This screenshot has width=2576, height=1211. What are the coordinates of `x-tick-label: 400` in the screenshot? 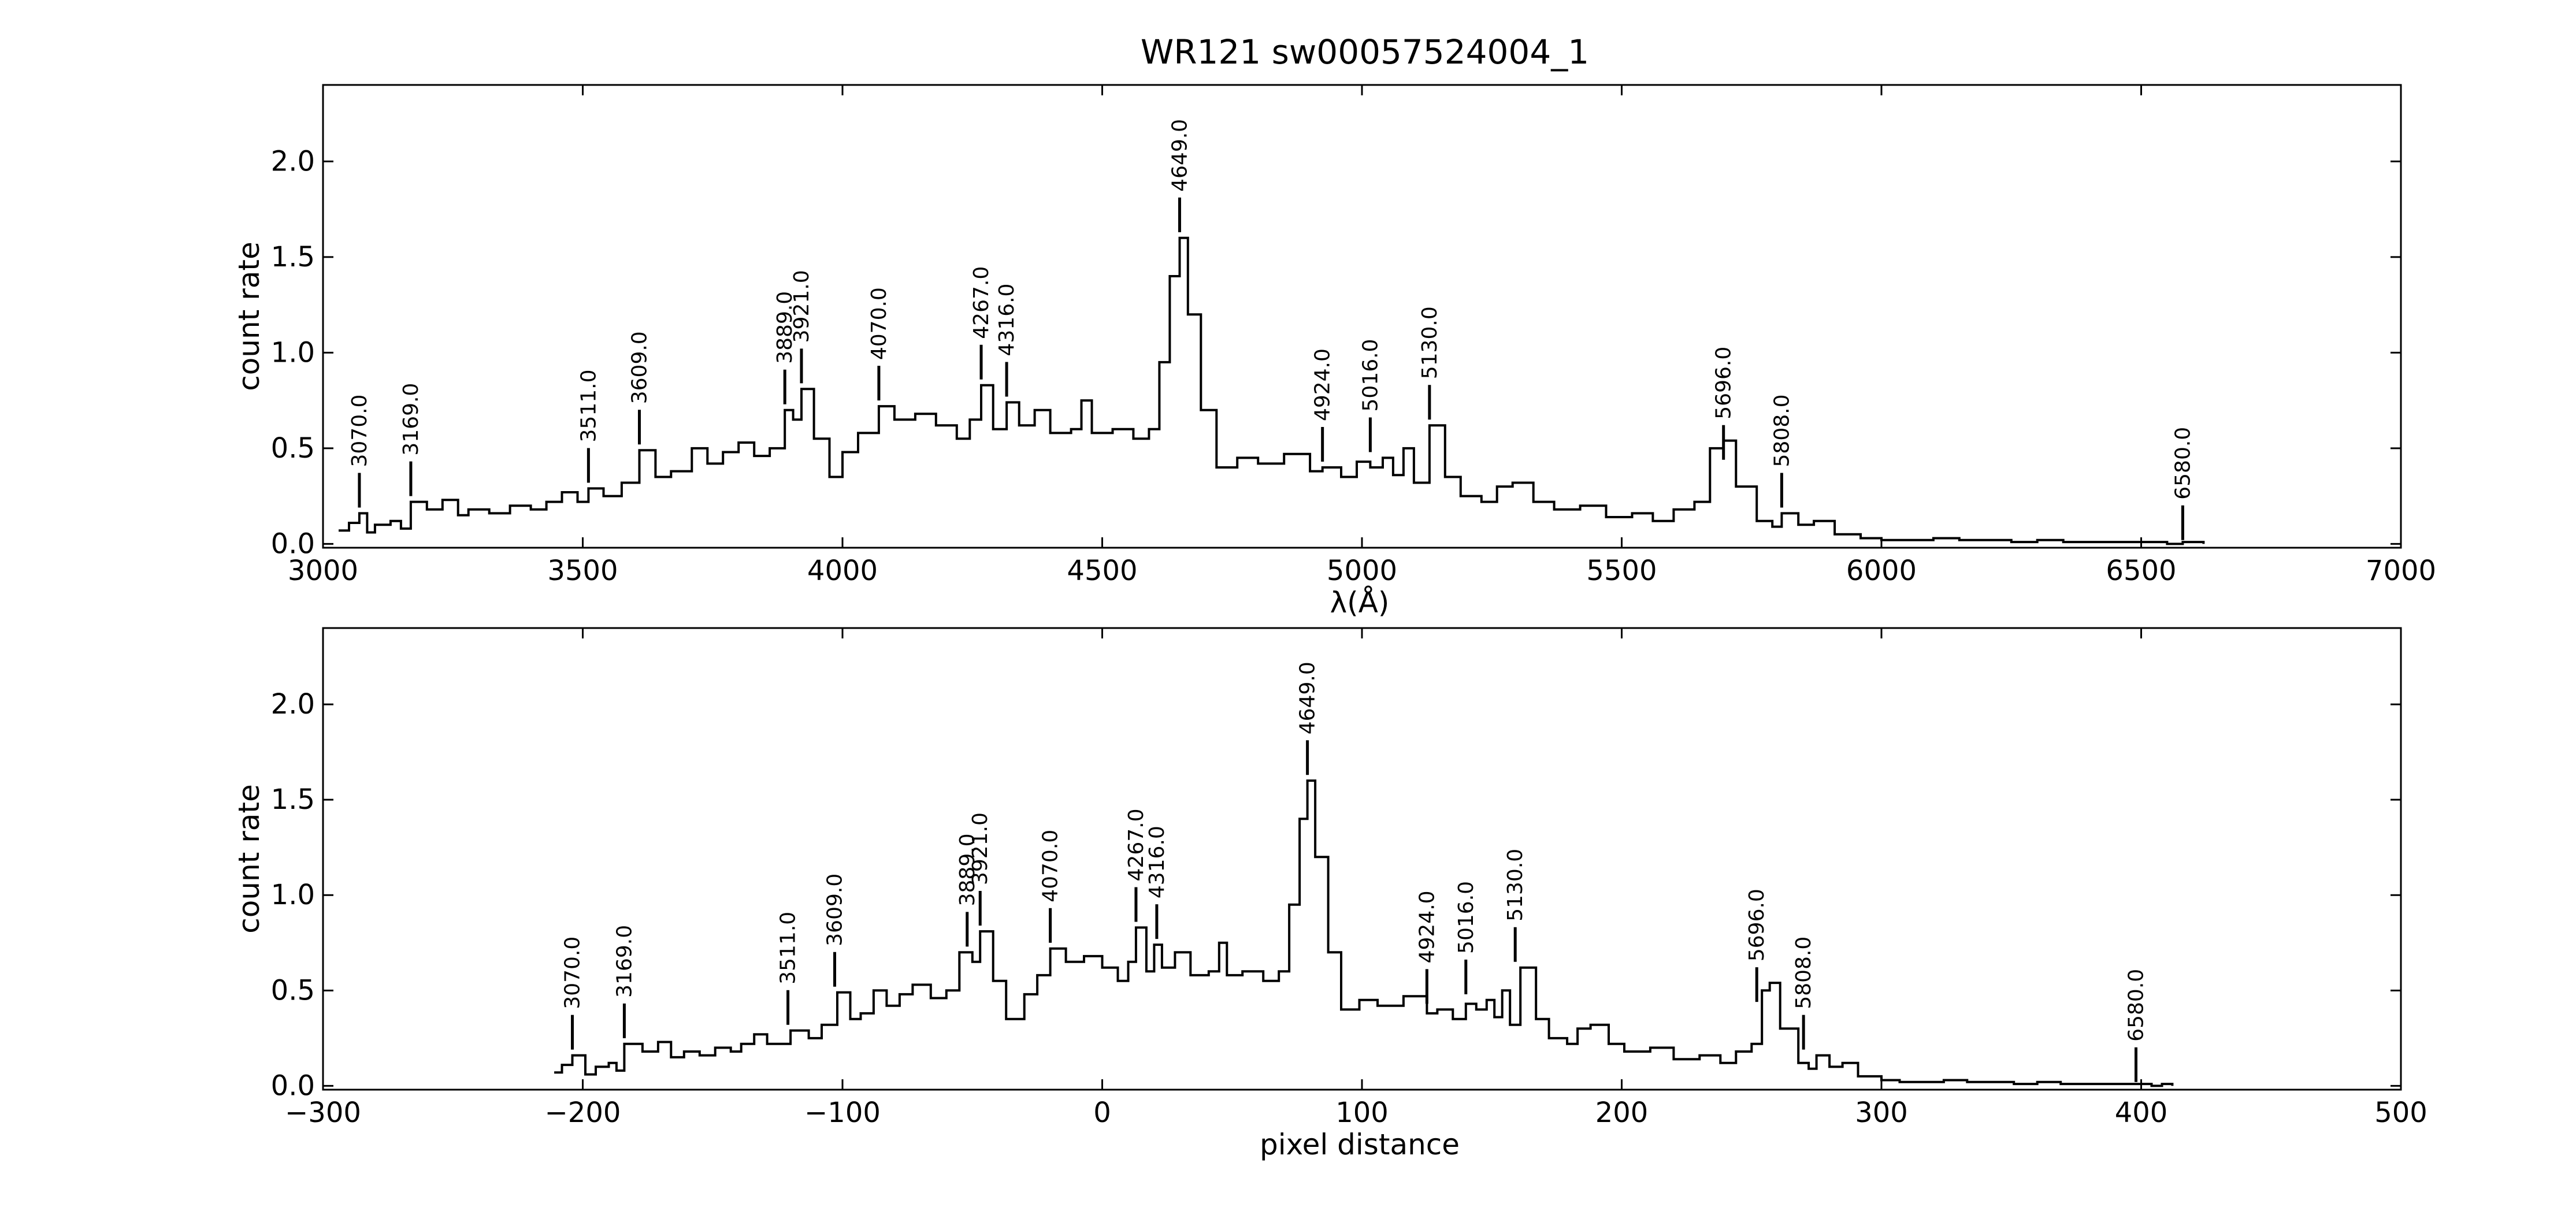 It's located at (2141, 1113).